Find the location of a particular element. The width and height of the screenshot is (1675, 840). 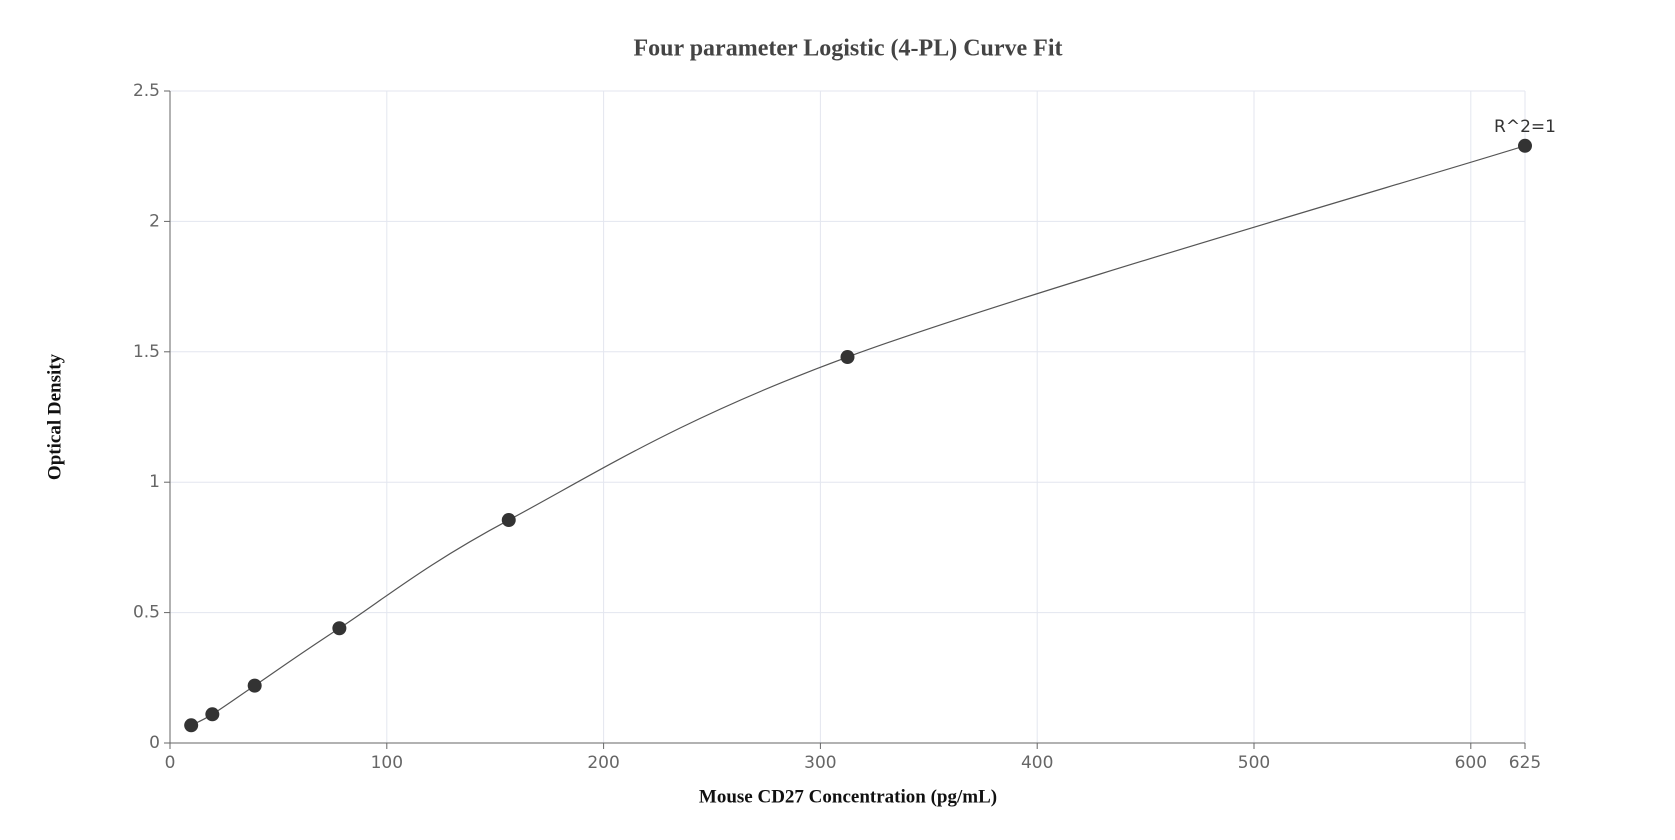

x-tick-label: 600 is located at coordinates (1471, 763).